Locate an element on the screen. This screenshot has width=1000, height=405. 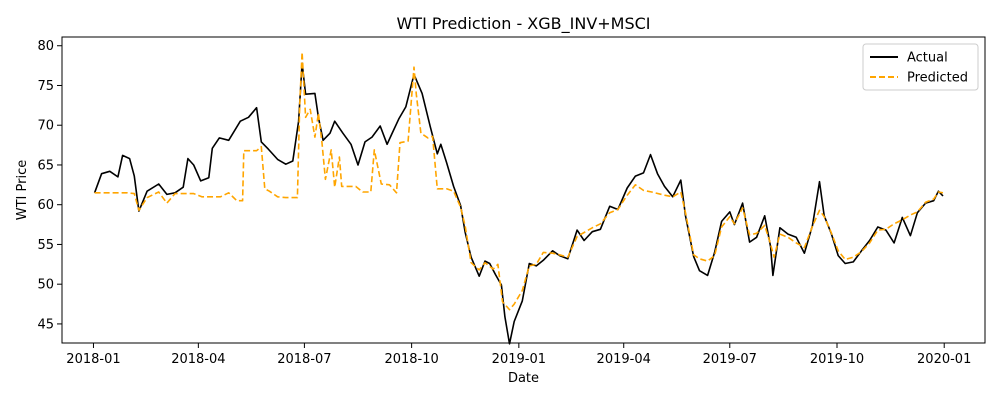
x-tick-label: 2019-10 is located at coordinates (837, 359).